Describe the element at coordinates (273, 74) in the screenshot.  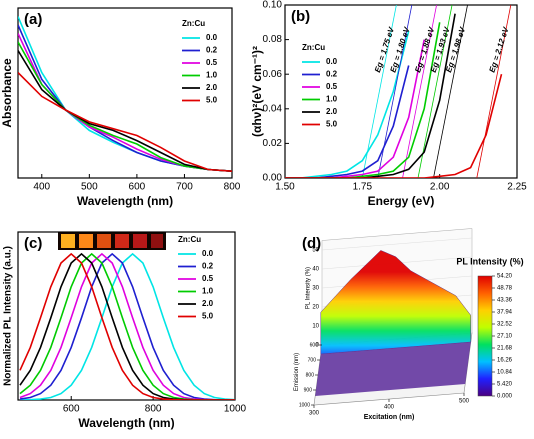
I see `y-tick-label: 0.06` at that location.